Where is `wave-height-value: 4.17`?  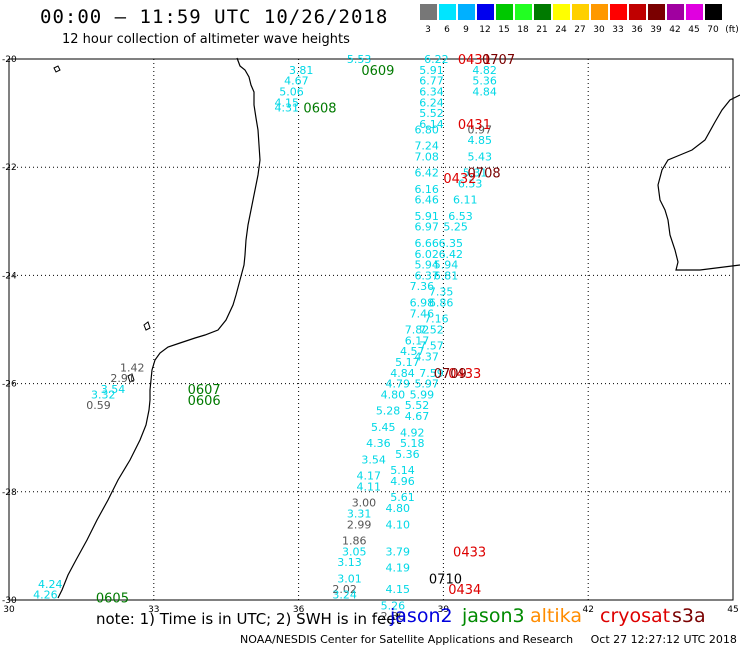 wave-height-value: 4.17 is located at coordinates (369, 476).